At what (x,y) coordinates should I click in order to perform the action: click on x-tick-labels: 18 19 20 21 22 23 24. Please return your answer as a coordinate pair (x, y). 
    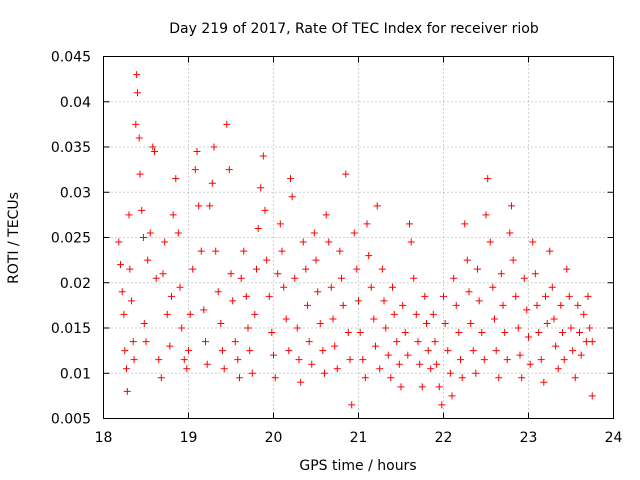
    Looking at the image, I should click on (359, 438).